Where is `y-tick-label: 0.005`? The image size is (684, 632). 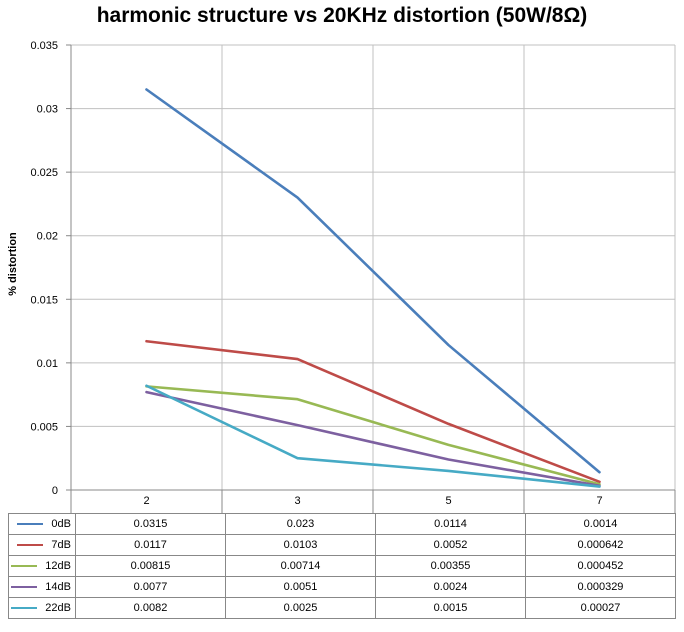 y-tick-label: 0.005 is located at coordinates (44, 427).